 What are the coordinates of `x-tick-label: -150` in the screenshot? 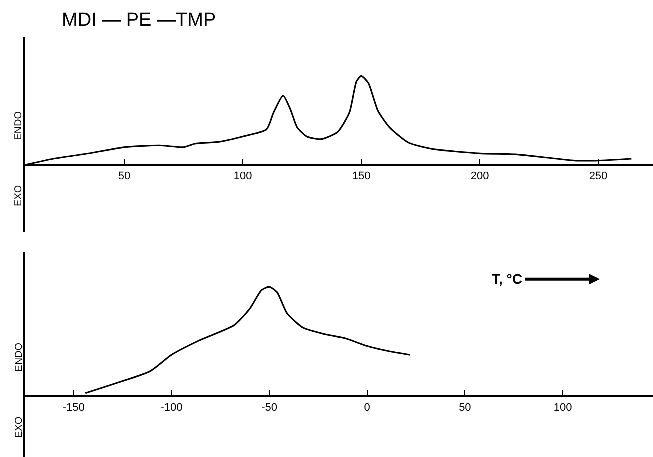 It's located at (73, 408).